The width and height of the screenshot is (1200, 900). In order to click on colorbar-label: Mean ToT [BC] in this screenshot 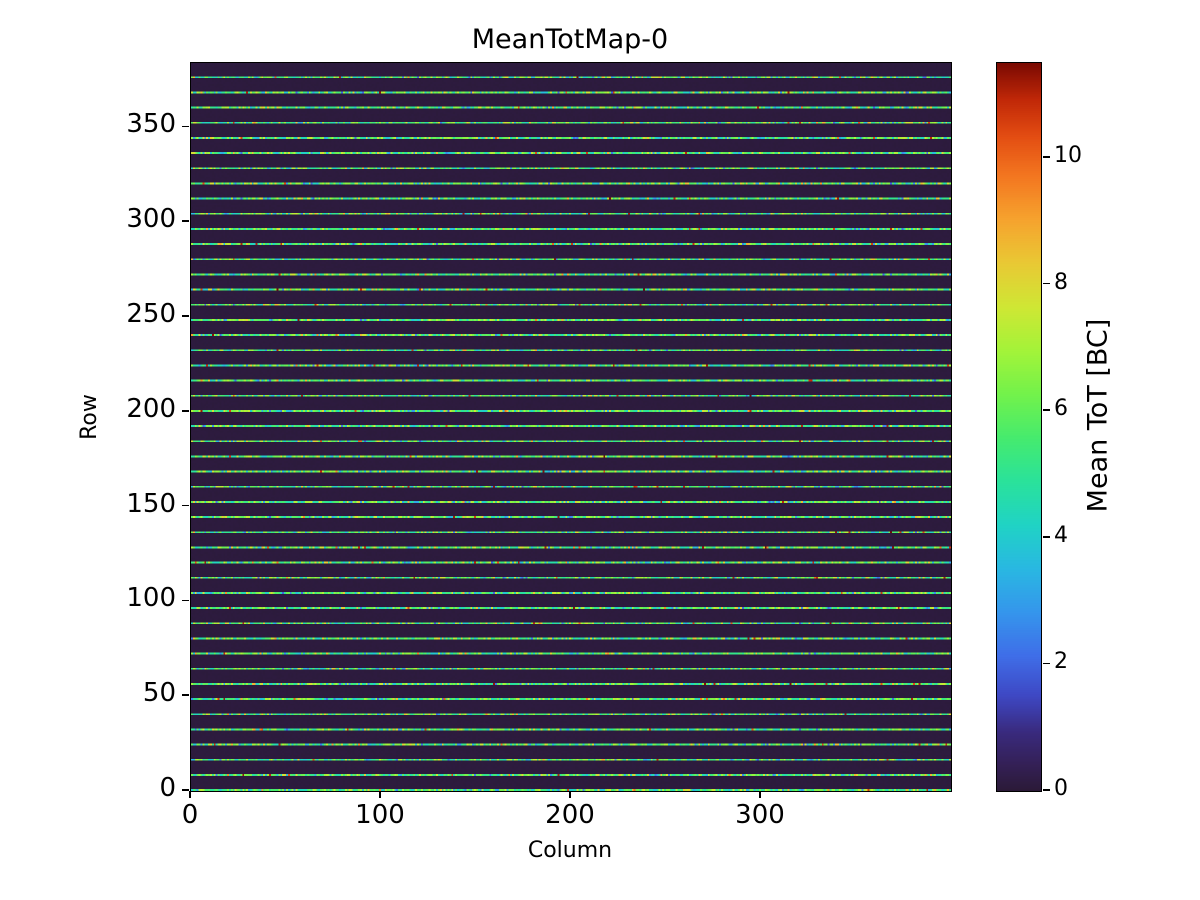, I will do `click(1098, 415)`.